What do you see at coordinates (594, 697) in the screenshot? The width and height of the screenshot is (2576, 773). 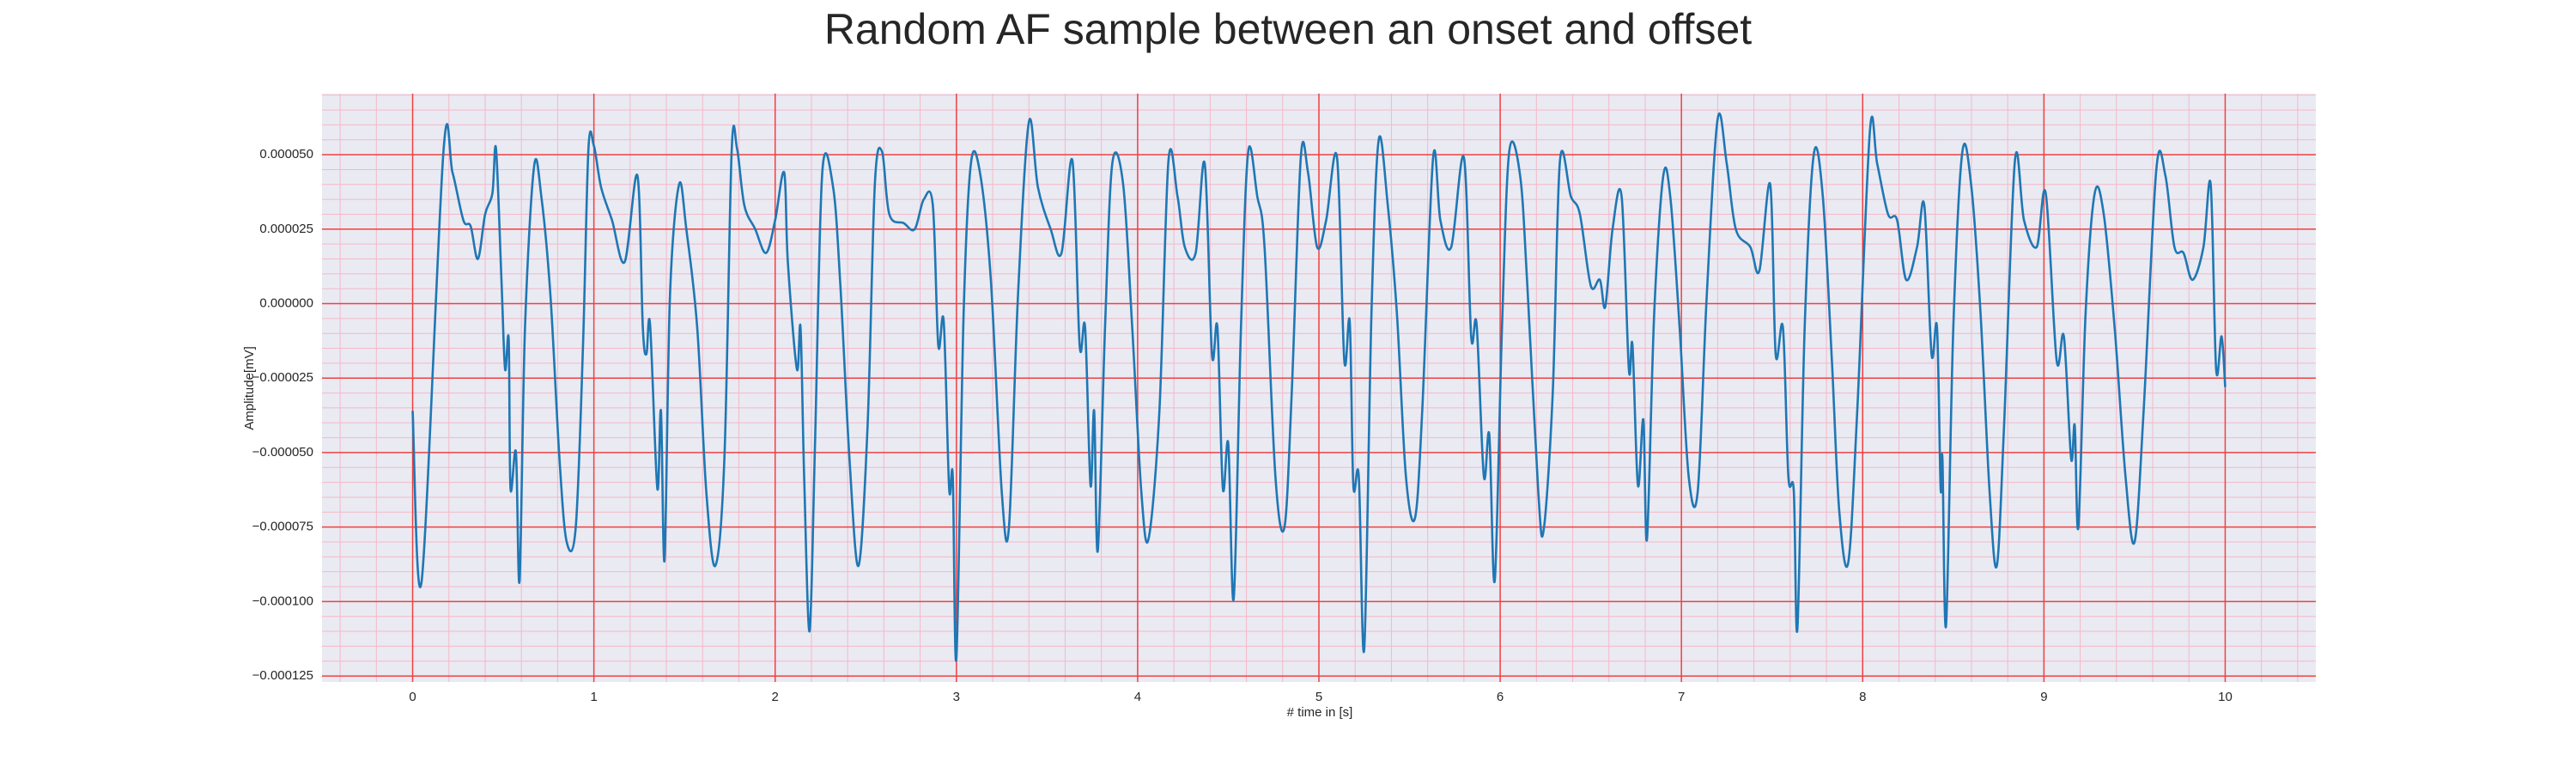 I see `x-tick-label: 1` at bounding box center [594, 697].